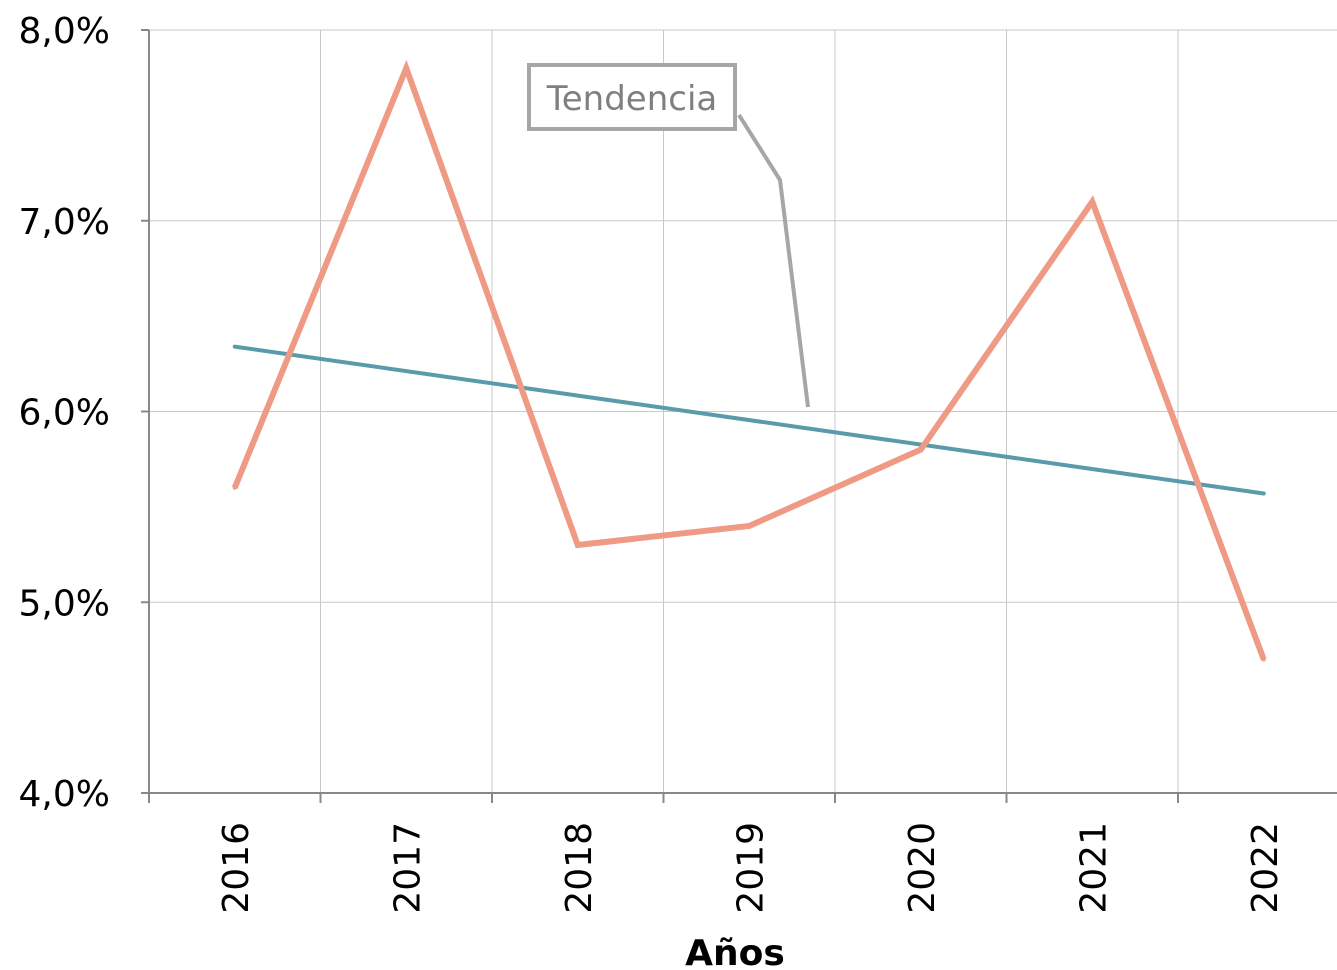  Describe the element at coordinates (750, 868) in the screenshot. I see `x-tick-label: 2019` at that location.